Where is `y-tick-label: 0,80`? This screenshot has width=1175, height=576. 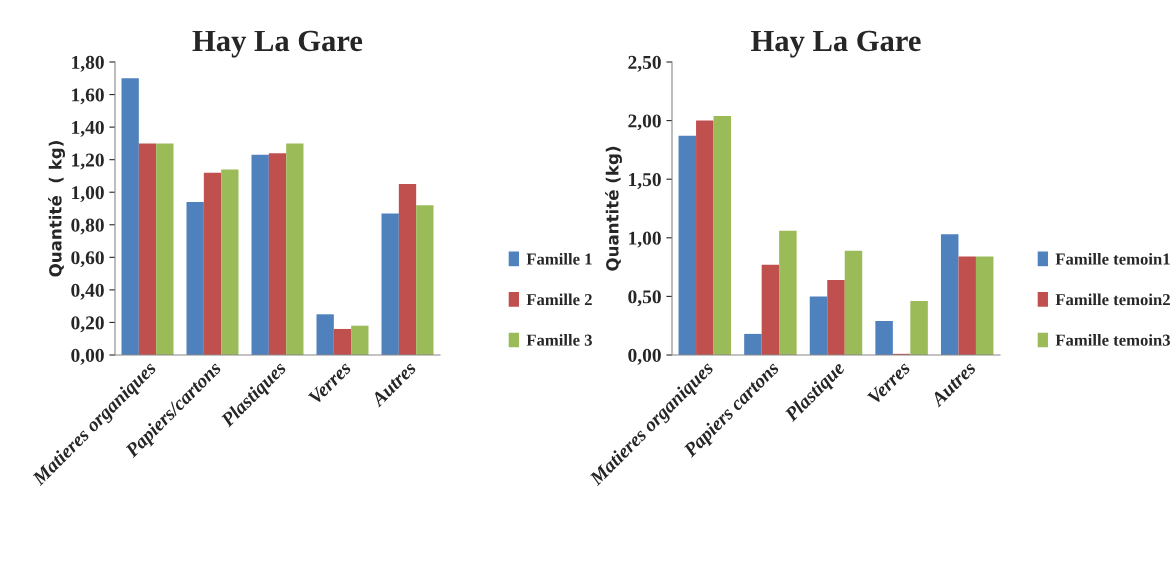
y-tick-label: 0,80 is located at coordinates (87, 226).